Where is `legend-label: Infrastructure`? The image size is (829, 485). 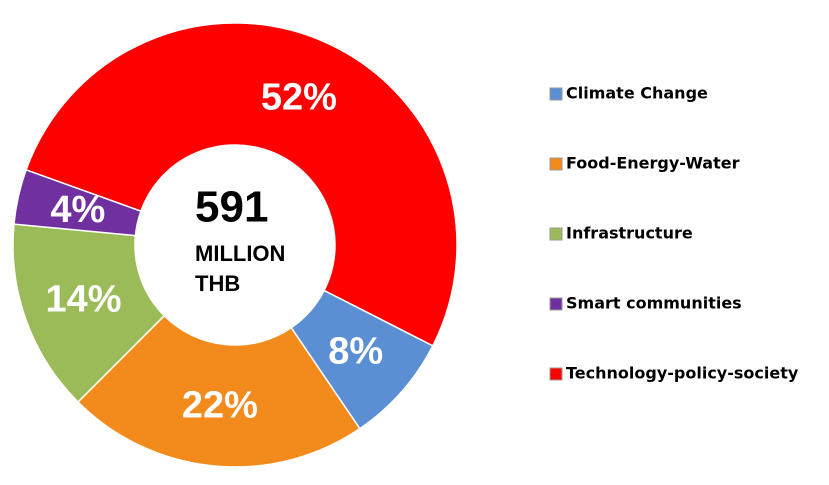 legend-label: Infrastructure is located at coordinates (629, 233).